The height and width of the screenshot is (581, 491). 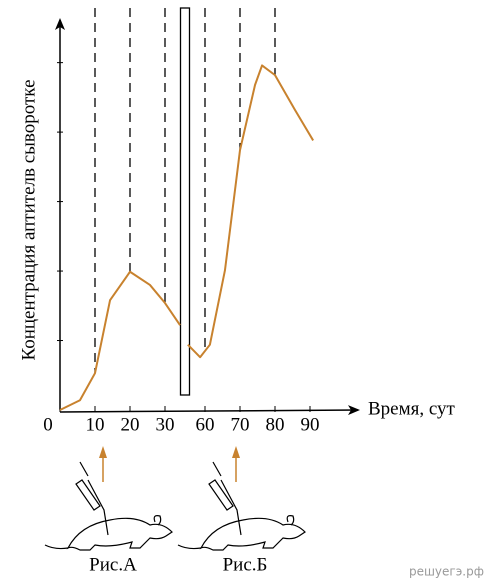 I want to click on x-tick-label: 60, so click(x=205, y=424).